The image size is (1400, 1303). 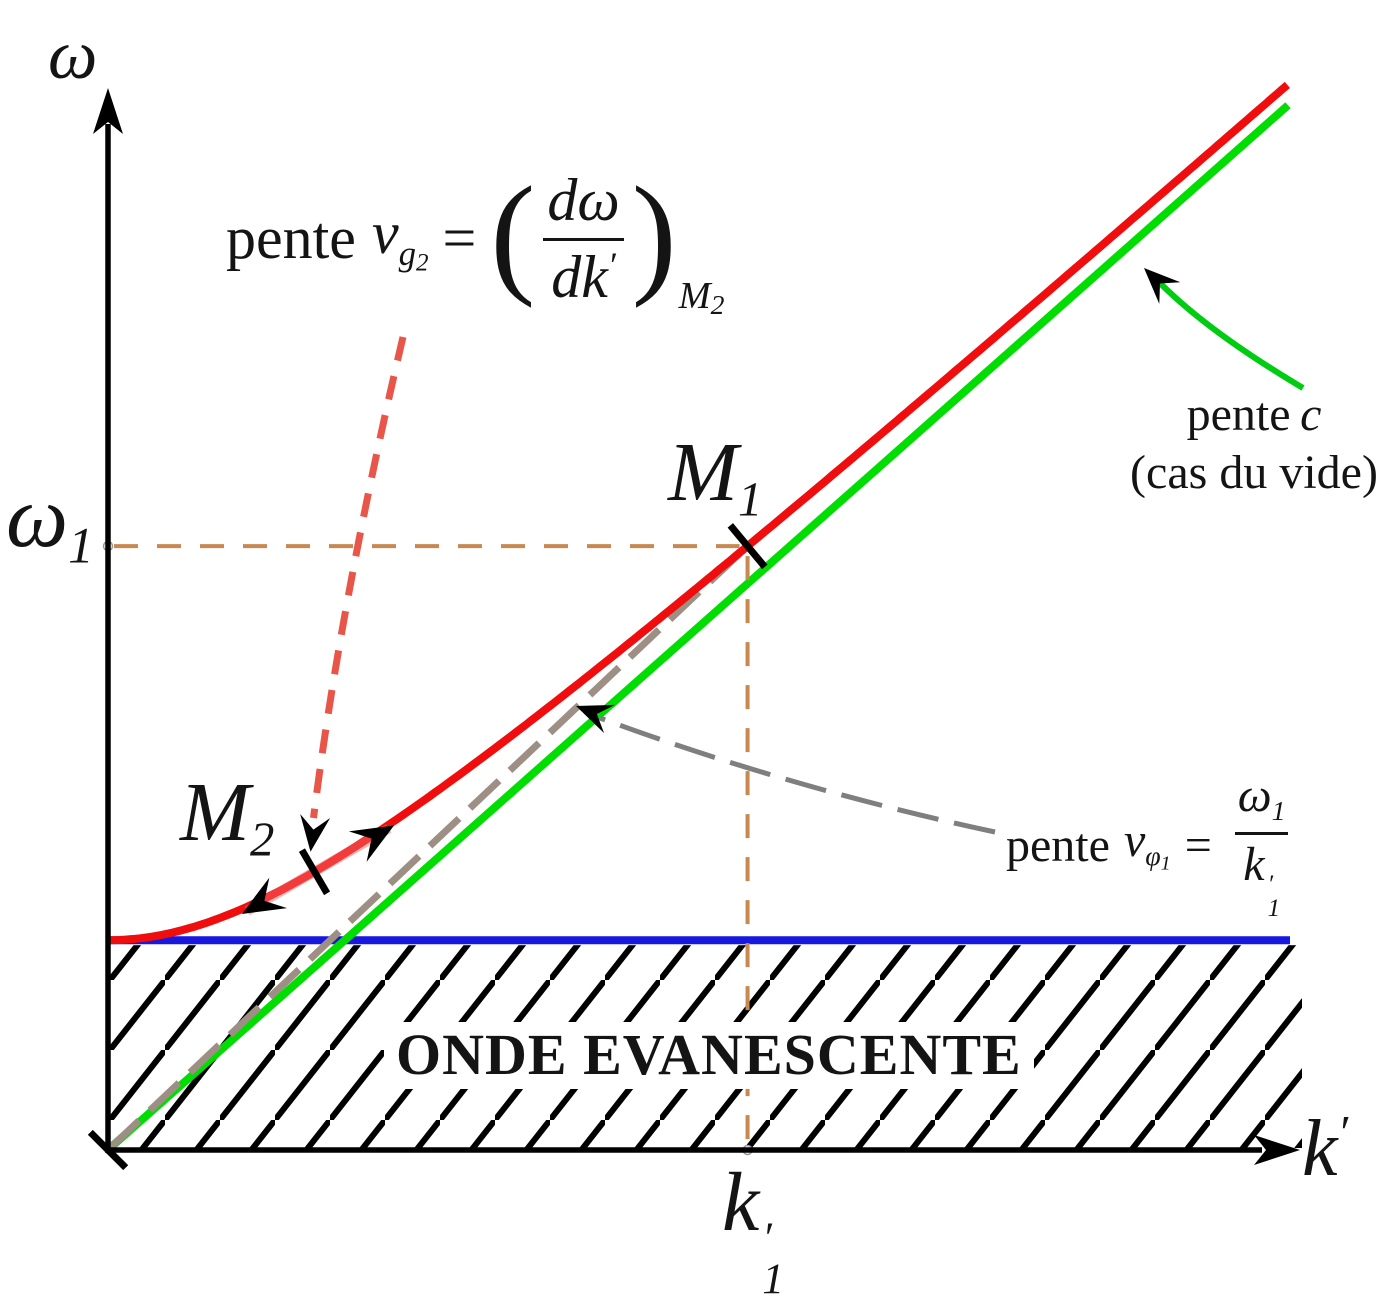 I want to click on tangent-at-m2, so click(x=318, y=870).